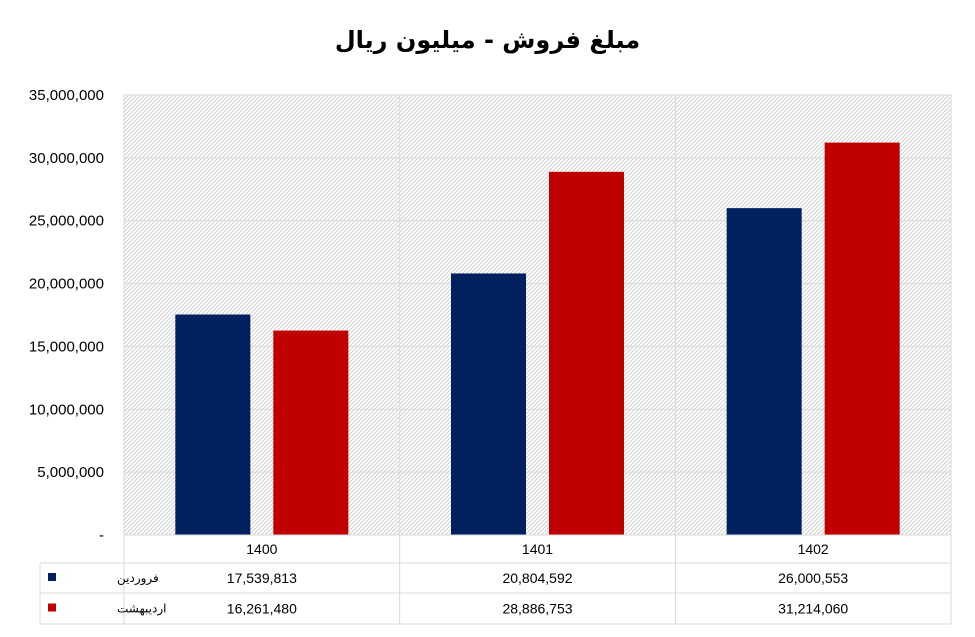  What do you see at coordinates (487, 40) in the screenshot?
I see `chart-title: مبلغ فروش - میلیون ریال` at bounding box center [487, 40].